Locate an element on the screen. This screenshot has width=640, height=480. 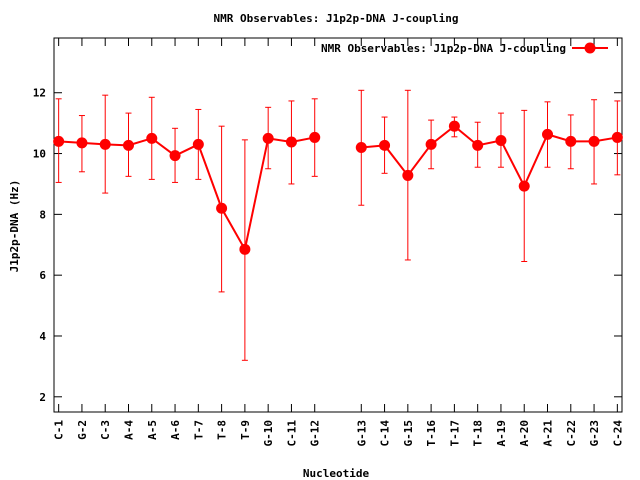
x-tick-label: C-22 is located at coordinates (571, 433).